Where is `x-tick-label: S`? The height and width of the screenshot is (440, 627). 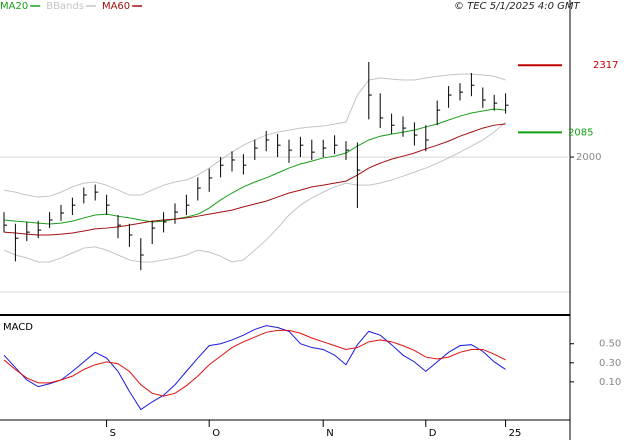 x-tick-label: S is located at coordinates (113, 433).